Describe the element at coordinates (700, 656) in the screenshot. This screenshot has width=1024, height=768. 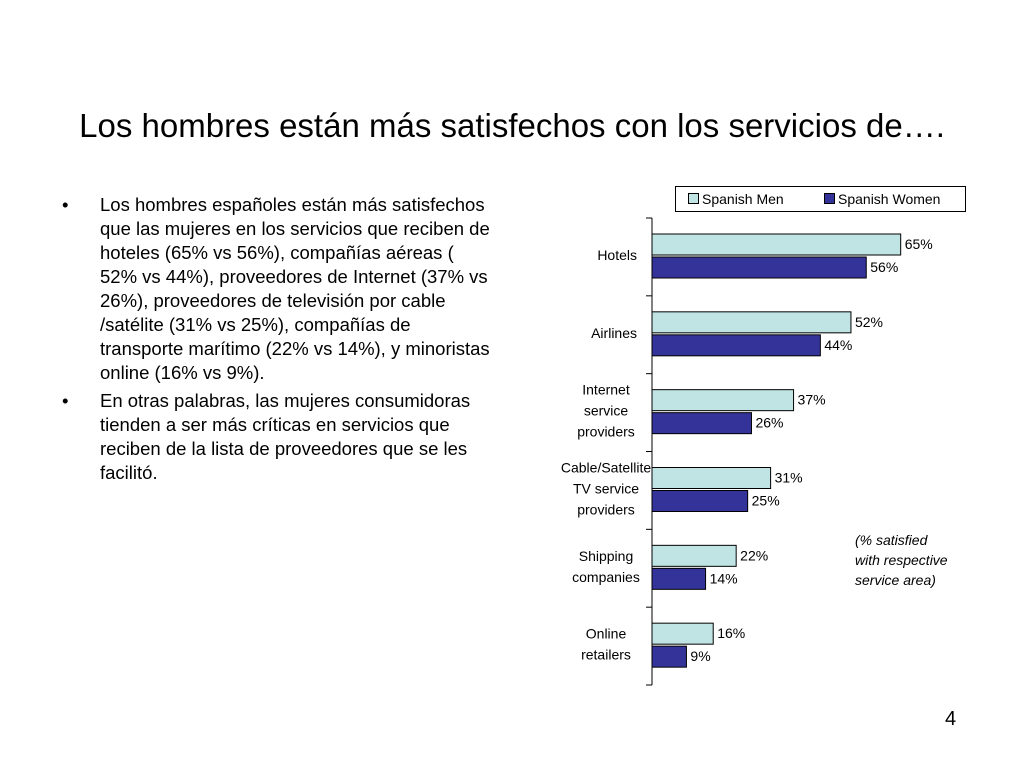
I see `data-label: 9%` at that location.